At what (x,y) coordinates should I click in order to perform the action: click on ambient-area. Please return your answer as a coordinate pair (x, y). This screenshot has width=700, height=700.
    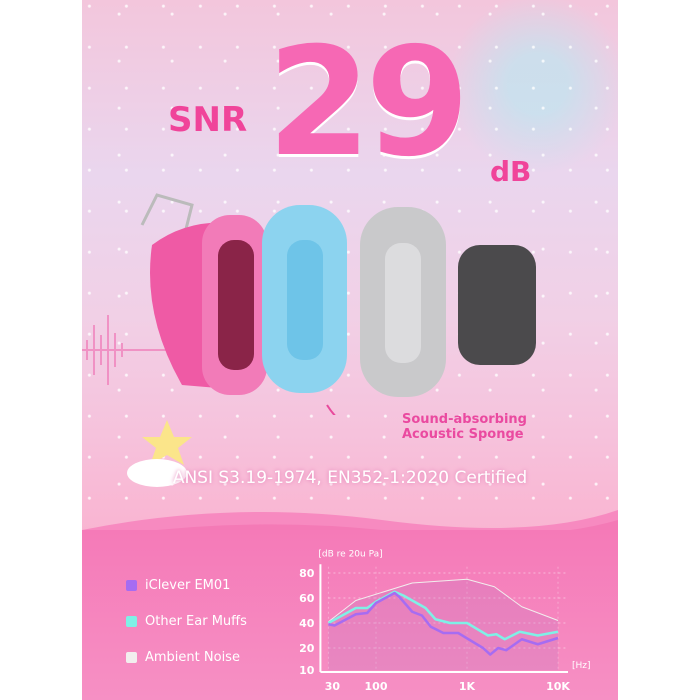
    Looking at the image, I should click on (443, 624).